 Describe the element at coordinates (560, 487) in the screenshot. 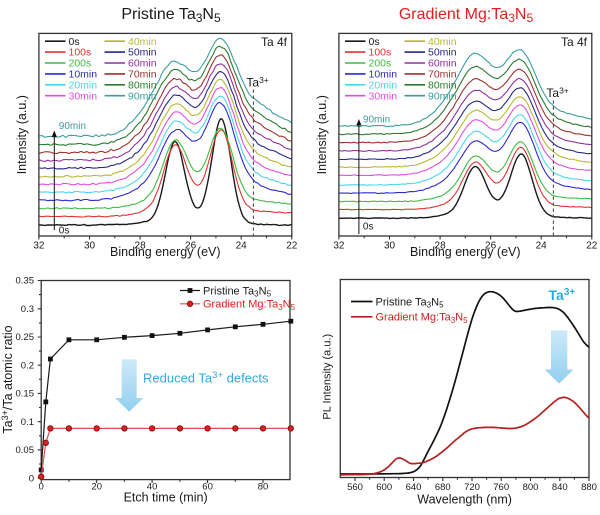

I see `svg-text: 840` at that location.